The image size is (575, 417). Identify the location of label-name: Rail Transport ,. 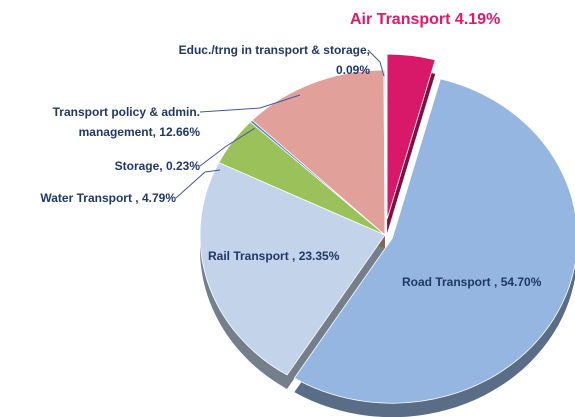
(252, 256).